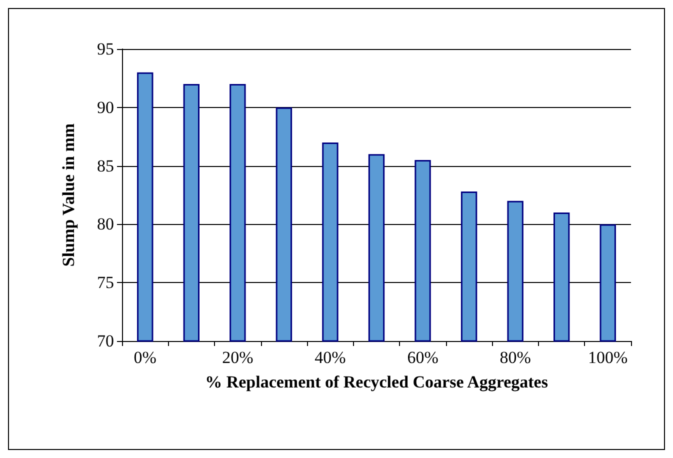  What do you see at coordinates (376, 382) in the screenshot?
I see `x-axis-title: % Replacement of Recycled Coarse Aggregates` at bounding box center [376, 382].